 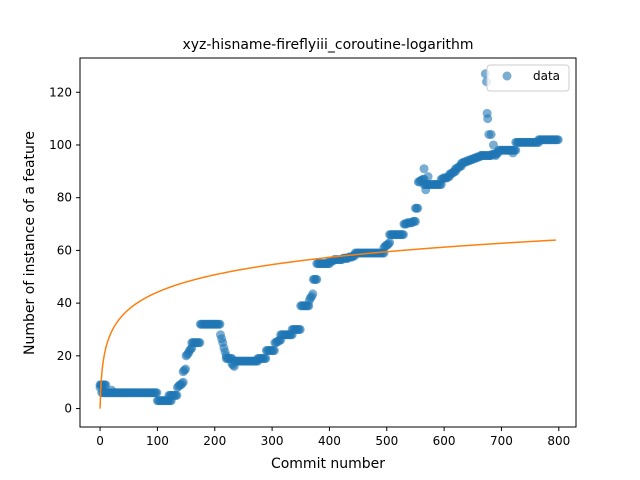 I want to click on x-tick-label: 200, so click(x=214, y=441).